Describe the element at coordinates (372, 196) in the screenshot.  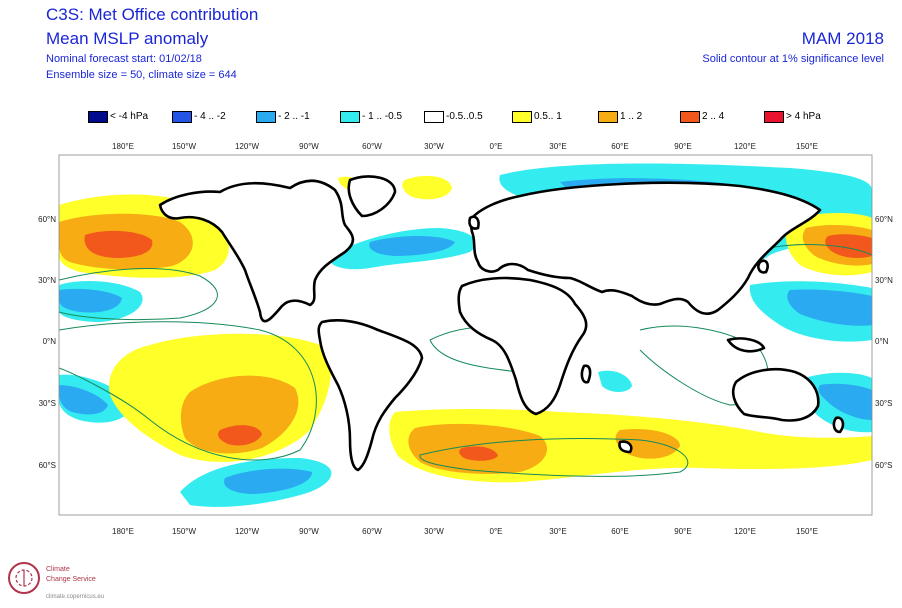
I see `greenland` at that location.